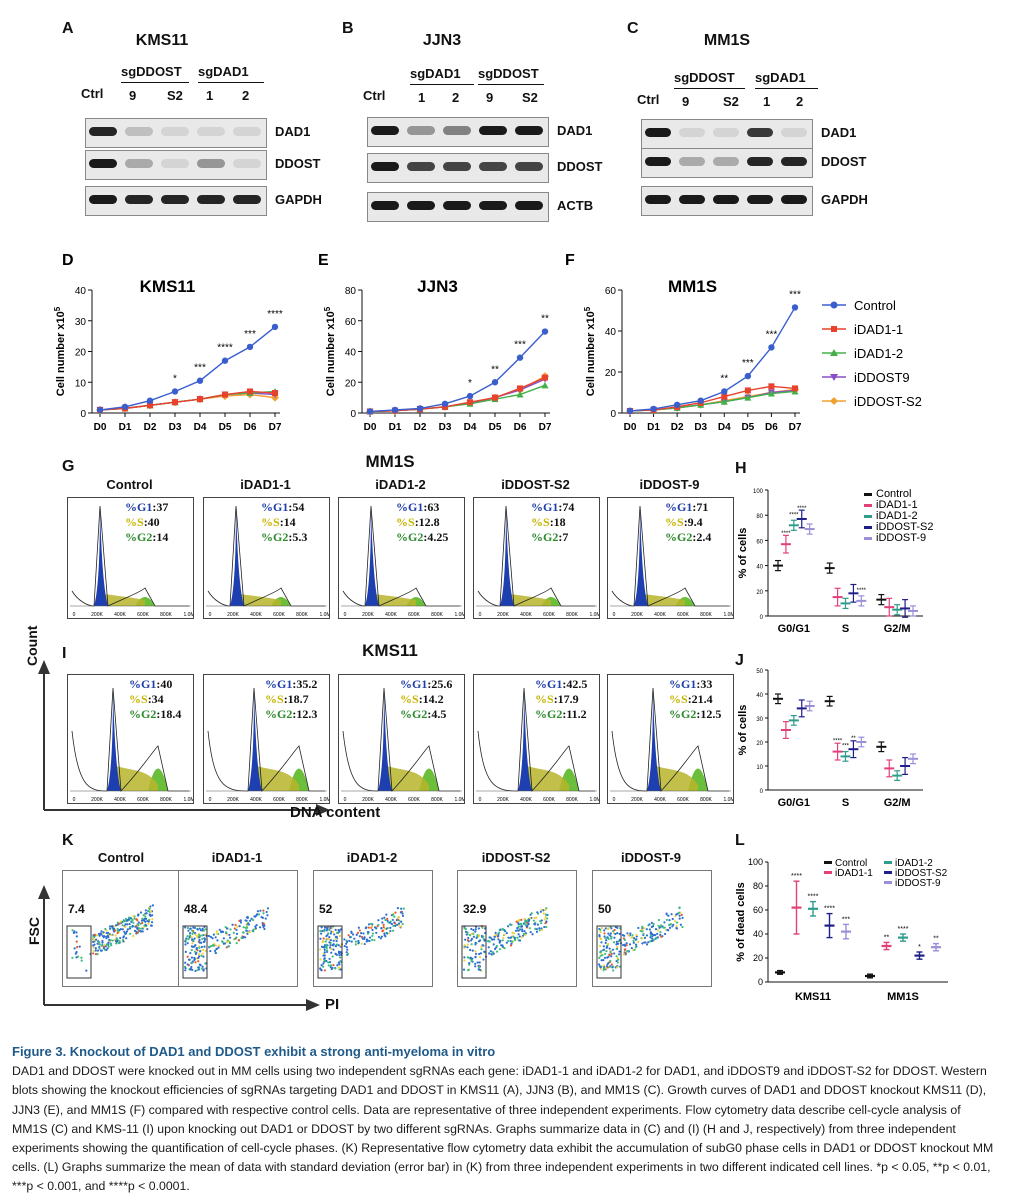 This screenshot has height=1200, width=1013. I want to click on flow-scatter, so click(640, 942).